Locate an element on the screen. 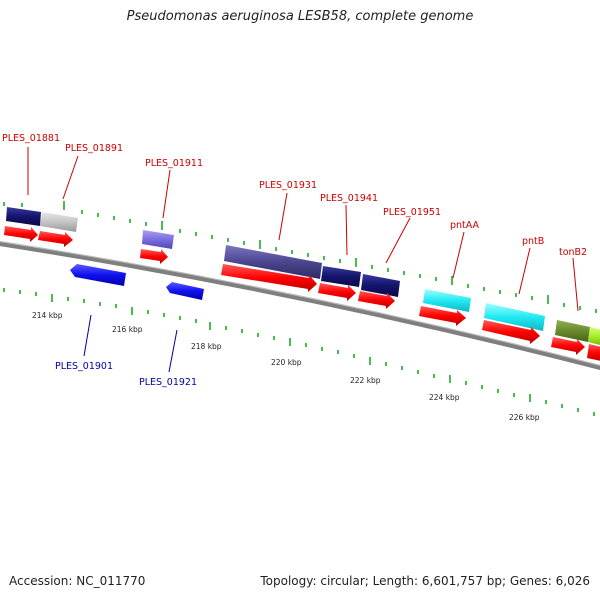 The width and height of the screenshot is (600, 600). kbp-label: 224 kbp is located at coordinates (444, 397).